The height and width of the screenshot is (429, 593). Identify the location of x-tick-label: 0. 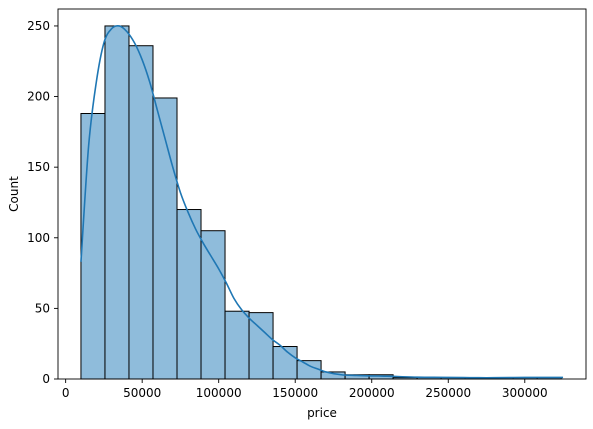
(66, 393).